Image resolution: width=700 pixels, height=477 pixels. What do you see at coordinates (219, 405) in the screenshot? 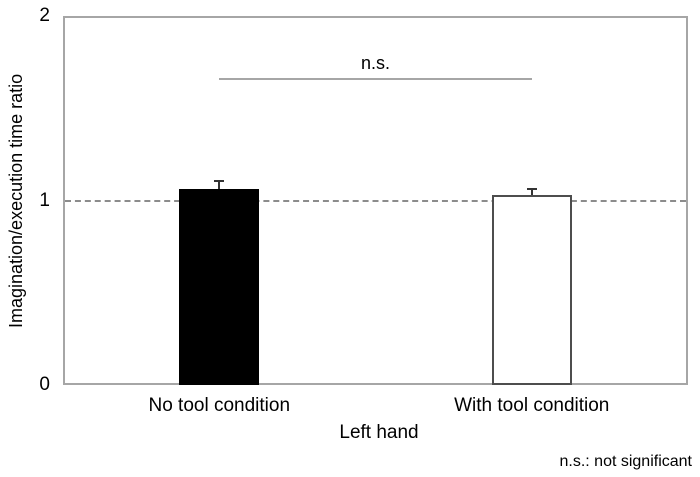
I see `x-category-label: No tool condition` at bounding box center [219, 405].